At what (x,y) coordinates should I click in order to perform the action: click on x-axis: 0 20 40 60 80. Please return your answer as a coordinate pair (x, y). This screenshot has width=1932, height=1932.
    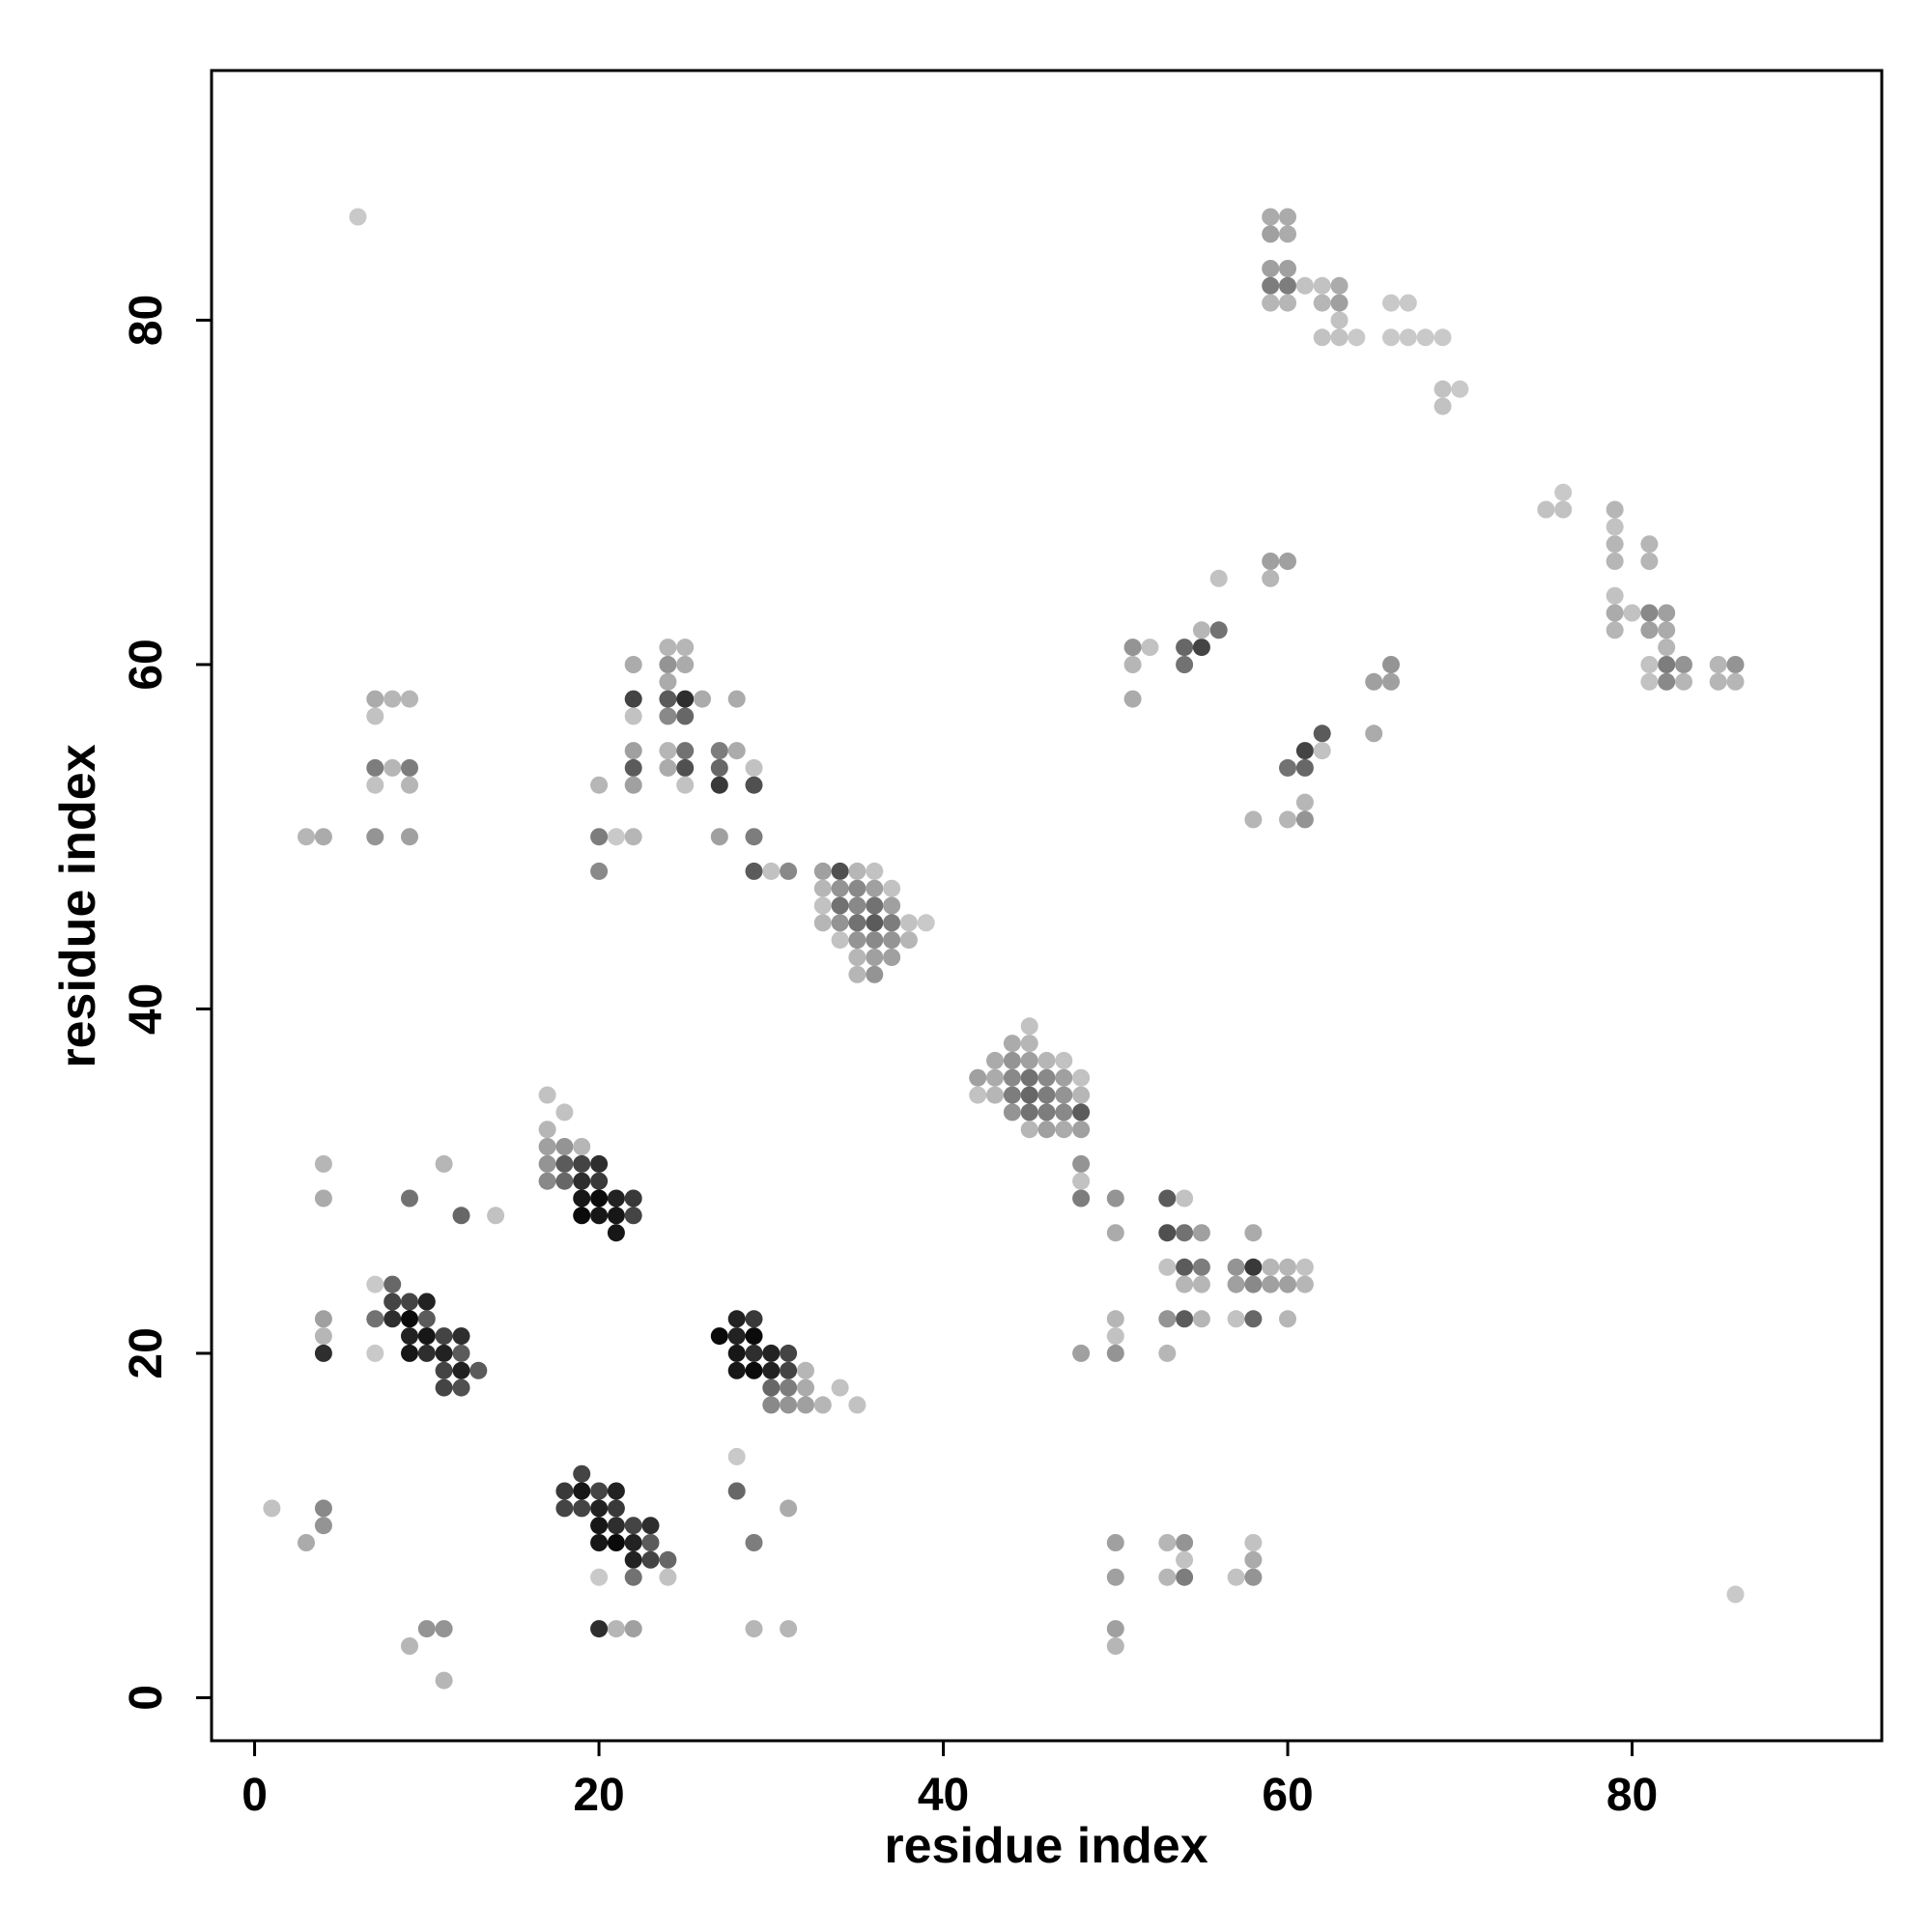
    Looking at the image, I should click on (950, 1781).